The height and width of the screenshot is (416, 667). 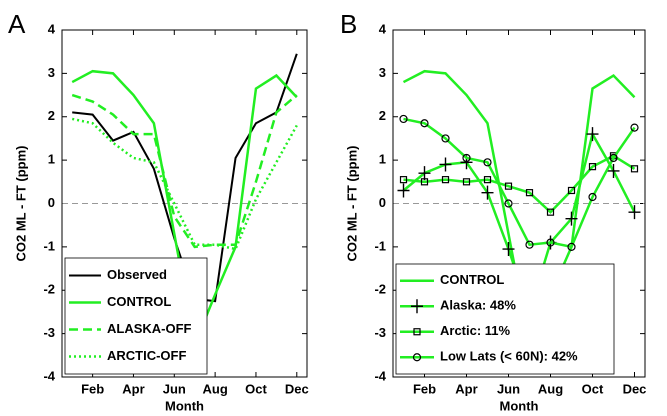 I want to click on panel-label: B, so click(x=348, y=24).